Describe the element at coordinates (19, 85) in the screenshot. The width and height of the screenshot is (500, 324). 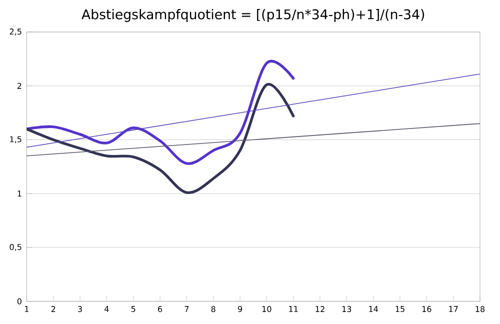
I see `y-tick-label: 2` at that location.